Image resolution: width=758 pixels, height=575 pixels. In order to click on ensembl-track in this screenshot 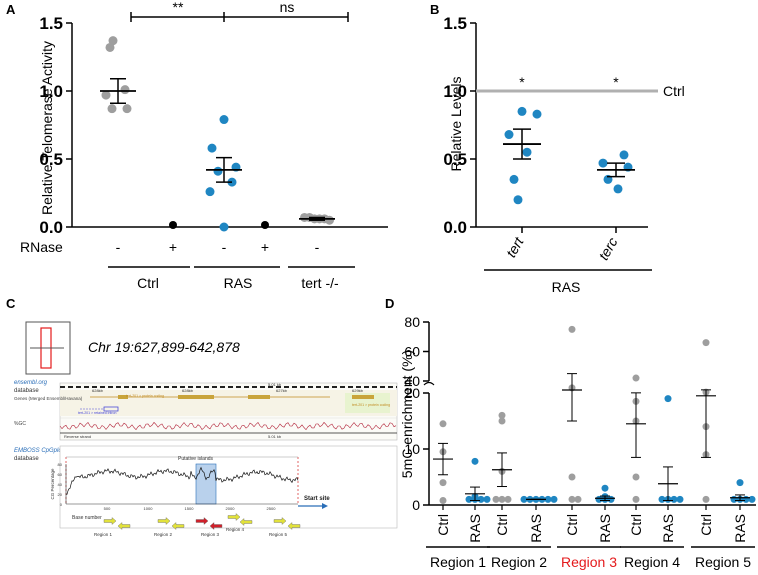, I will do `click(228, 411)`.